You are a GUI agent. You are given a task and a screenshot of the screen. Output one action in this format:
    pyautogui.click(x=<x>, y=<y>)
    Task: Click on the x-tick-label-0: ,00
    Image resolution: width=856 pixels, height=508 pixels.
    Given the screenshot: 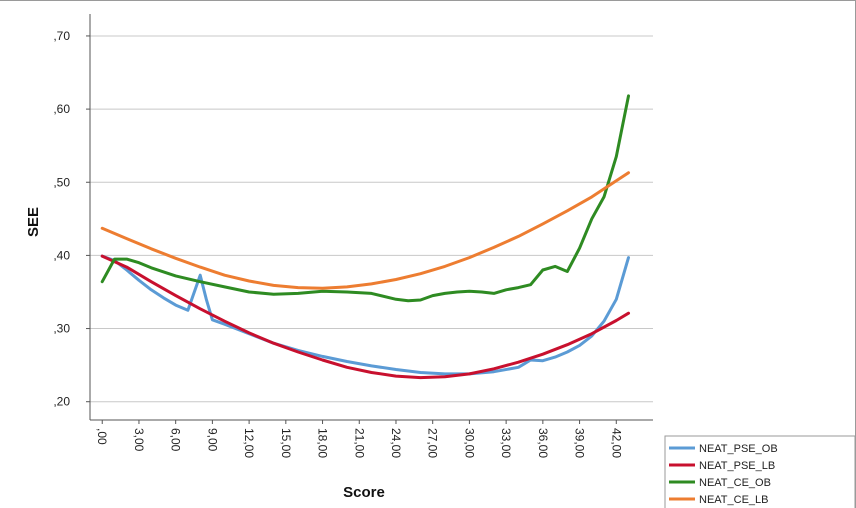 What is the action you would take?
    pyautogui.click(x=102, y=436)
    